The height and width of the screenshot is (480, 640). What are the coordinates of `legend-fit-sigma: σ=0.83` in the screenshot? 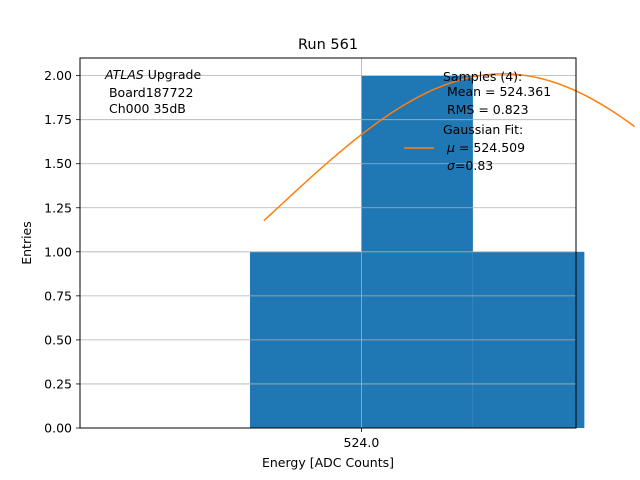 It's located at (470, 165).